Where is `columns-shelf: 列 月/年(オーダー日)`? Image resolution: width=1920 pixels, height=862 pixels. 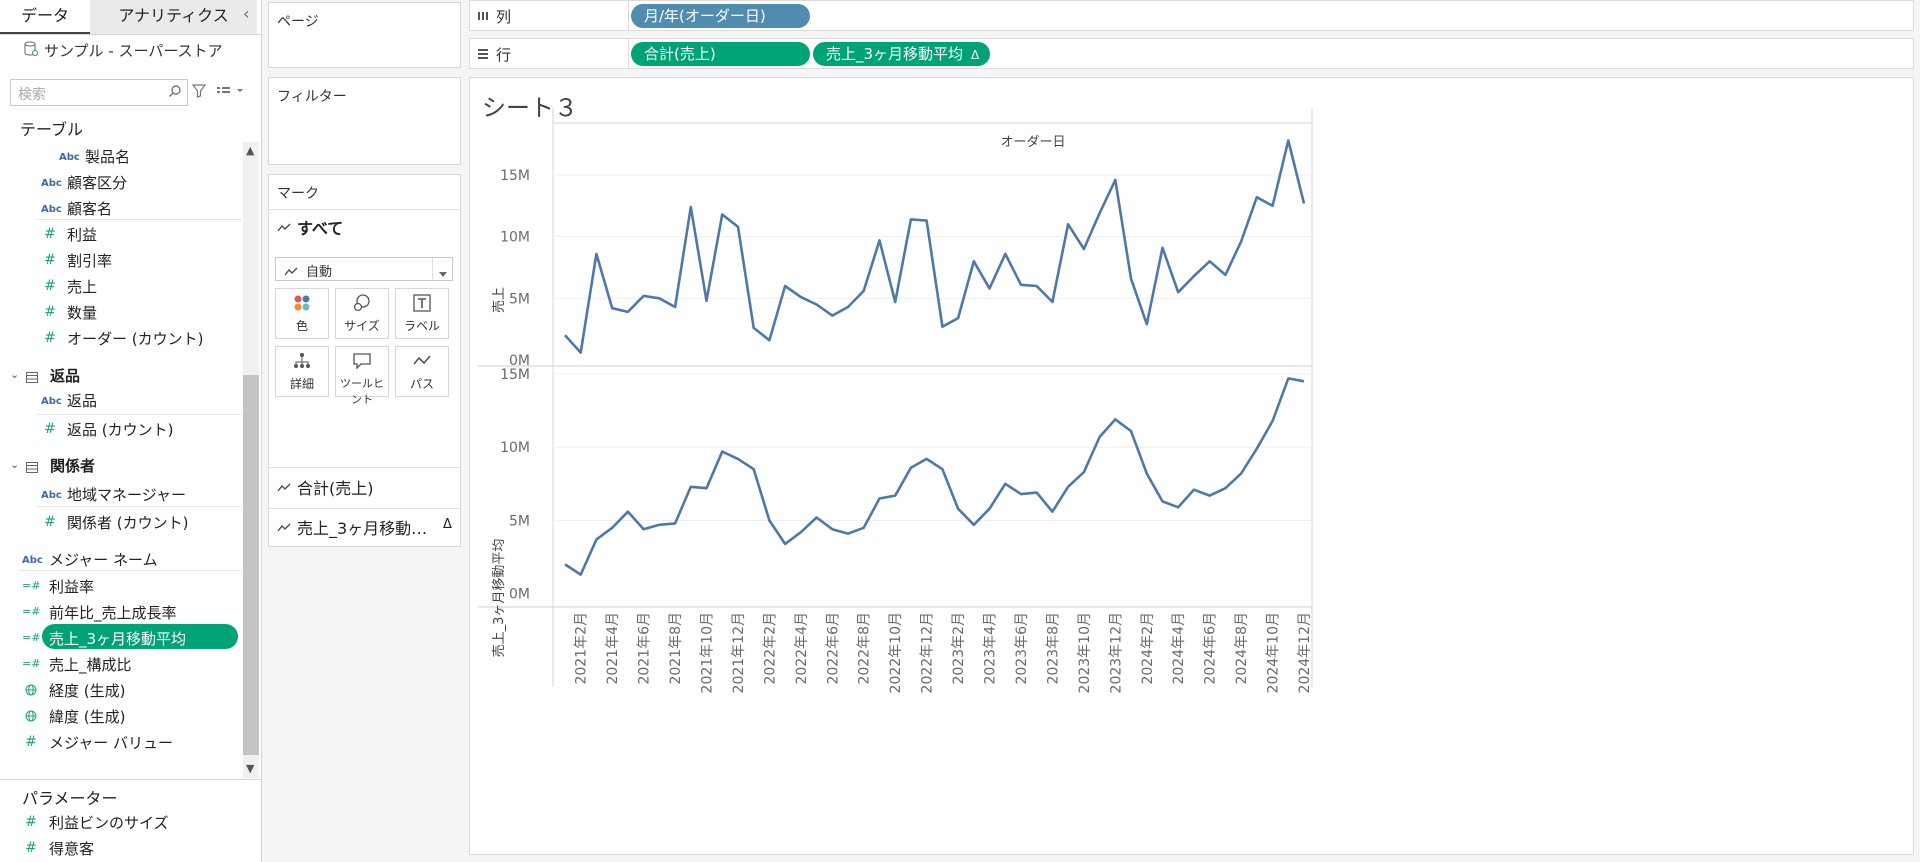
columns-shelf: 列 月/年(オーダー日) is located at coordinates (1191, 15).